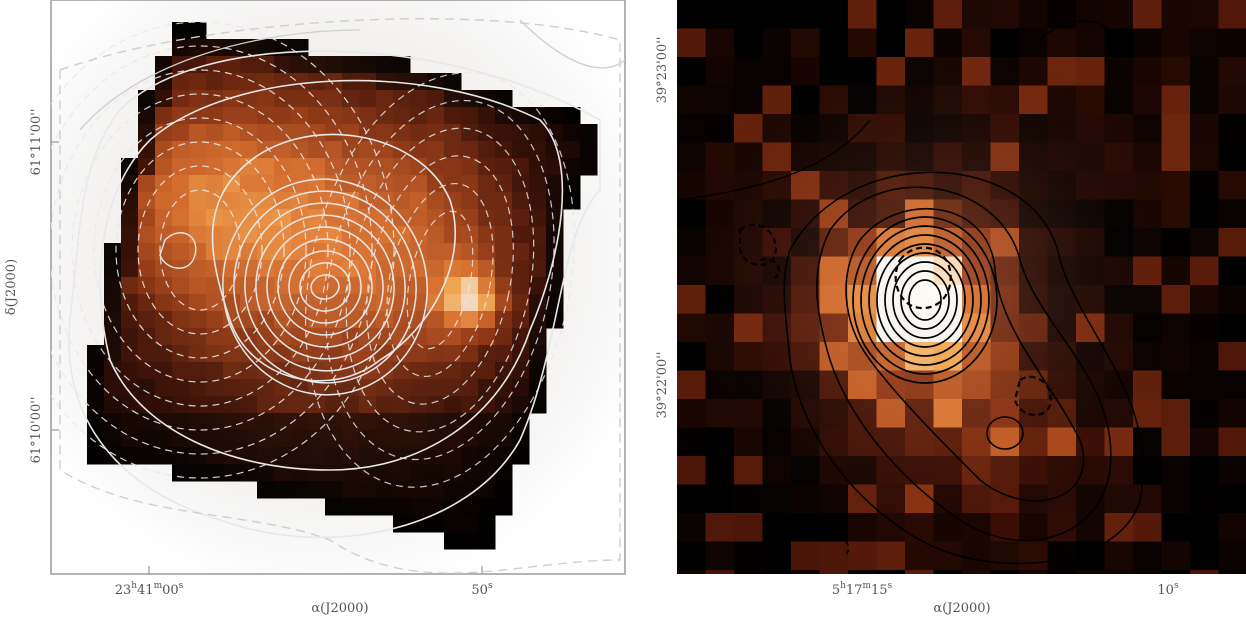 This screenshot has height=624, width=1246. What do you see at coordinates (862, 589) in the screenshot?
I see `x-tick-label: 5h17m15s` at bounding box center [862, 589].